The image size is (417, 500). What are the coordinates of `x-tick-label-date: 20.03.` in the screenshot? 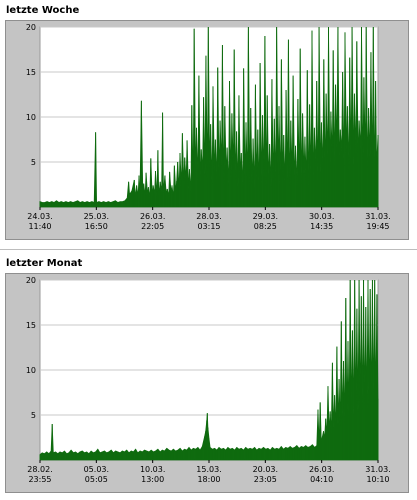 It's located at (265, 469).